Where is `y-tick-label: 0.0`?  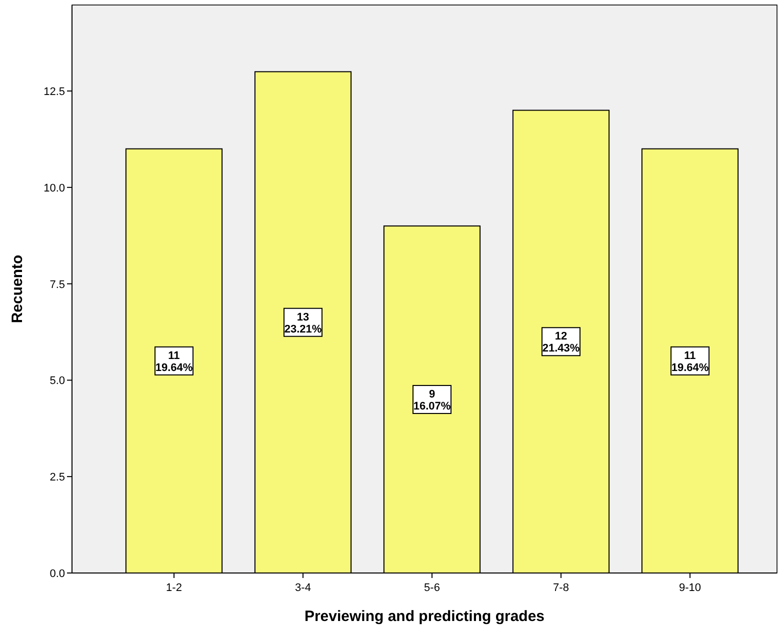
y-tick-label: 0.0 is located at coordinates (57, 574).